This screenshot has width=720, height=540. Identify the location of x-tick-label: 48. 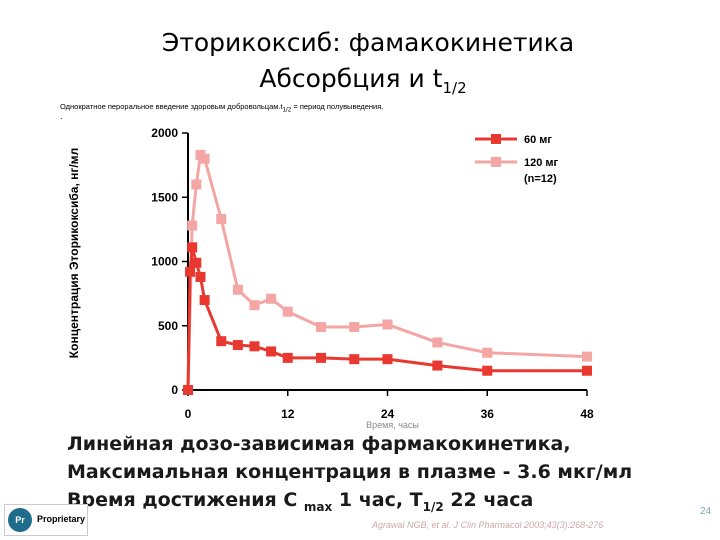
(587, 414).